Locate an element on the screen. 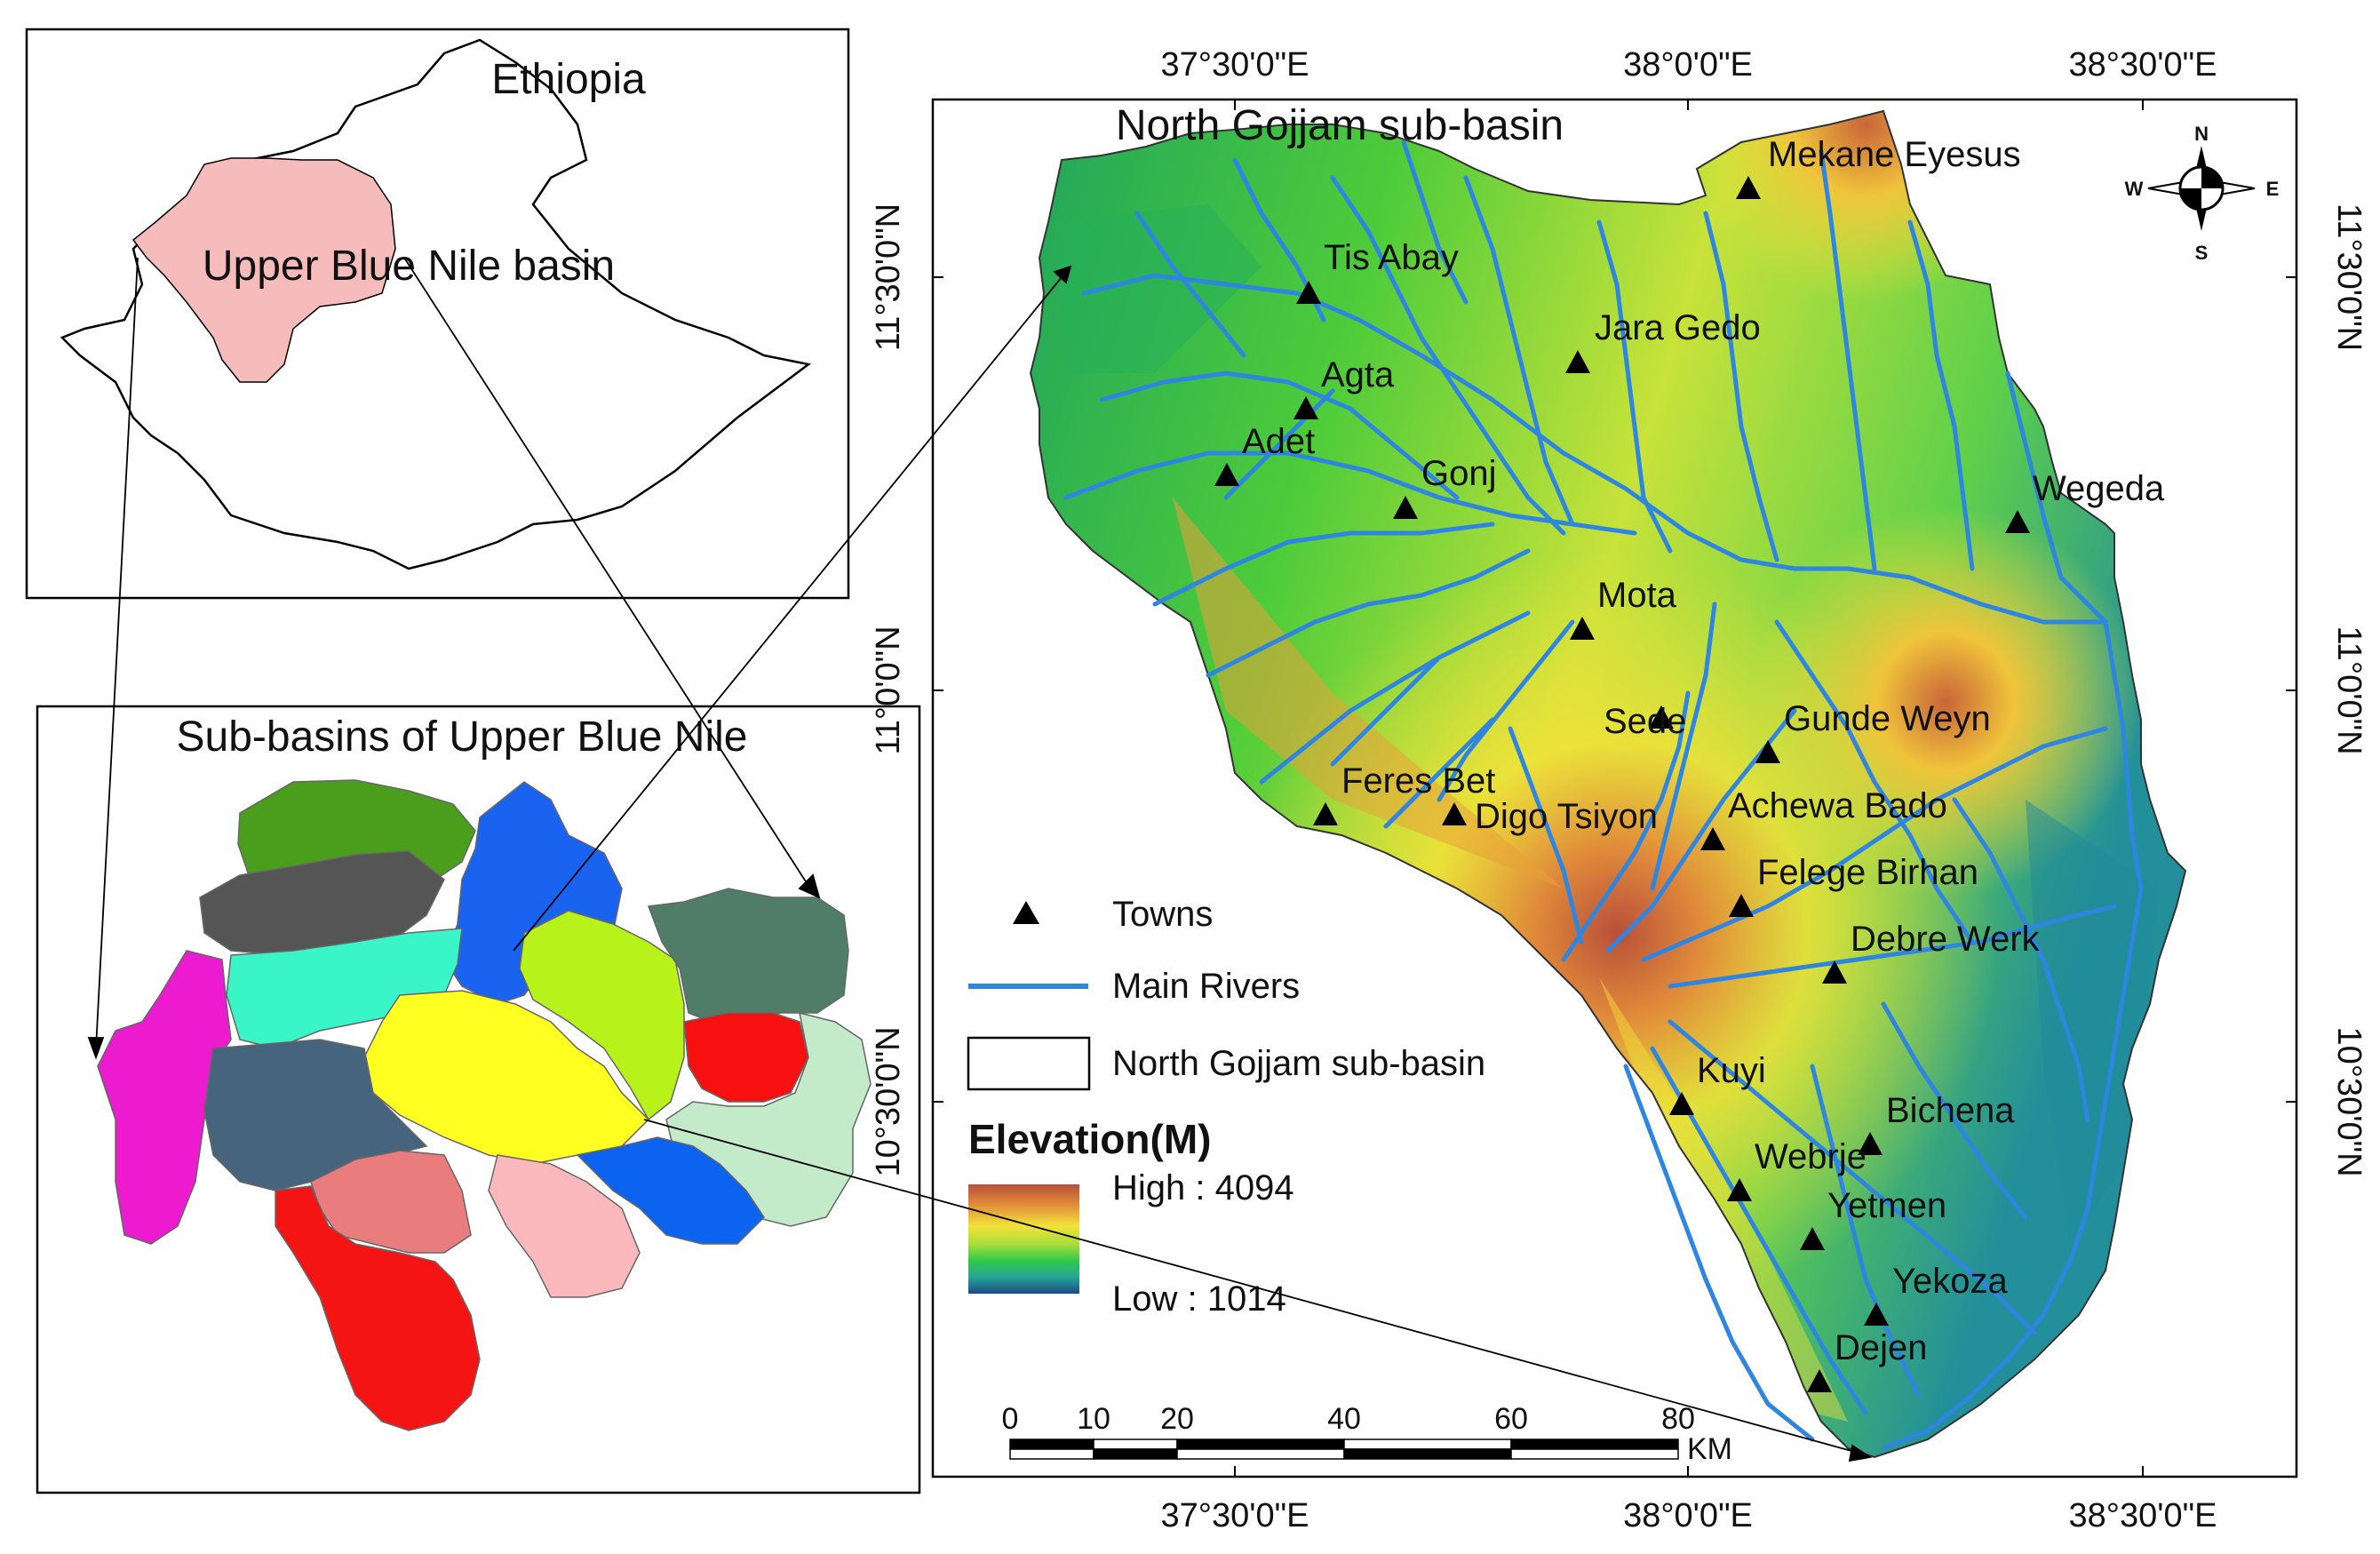  town-label-sede: Sede is located at coordinates (1645, 722).